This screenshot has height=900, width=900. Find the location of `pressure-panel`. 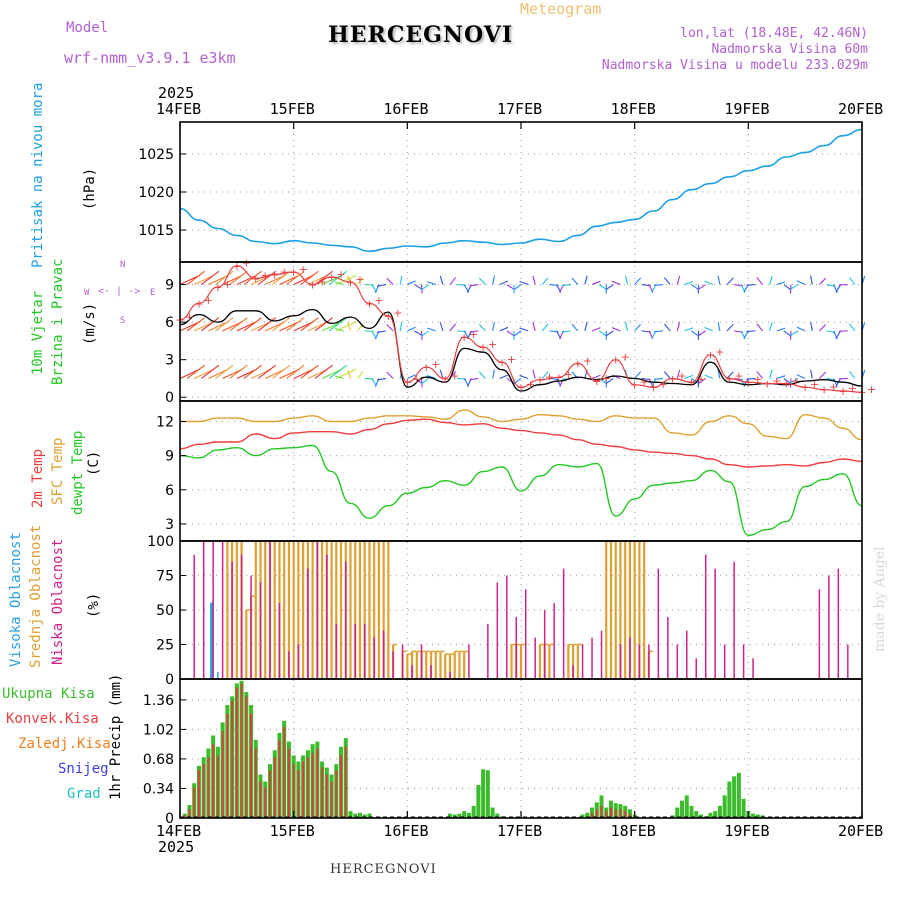

pressure-panel is located at coordinates (521, 190).